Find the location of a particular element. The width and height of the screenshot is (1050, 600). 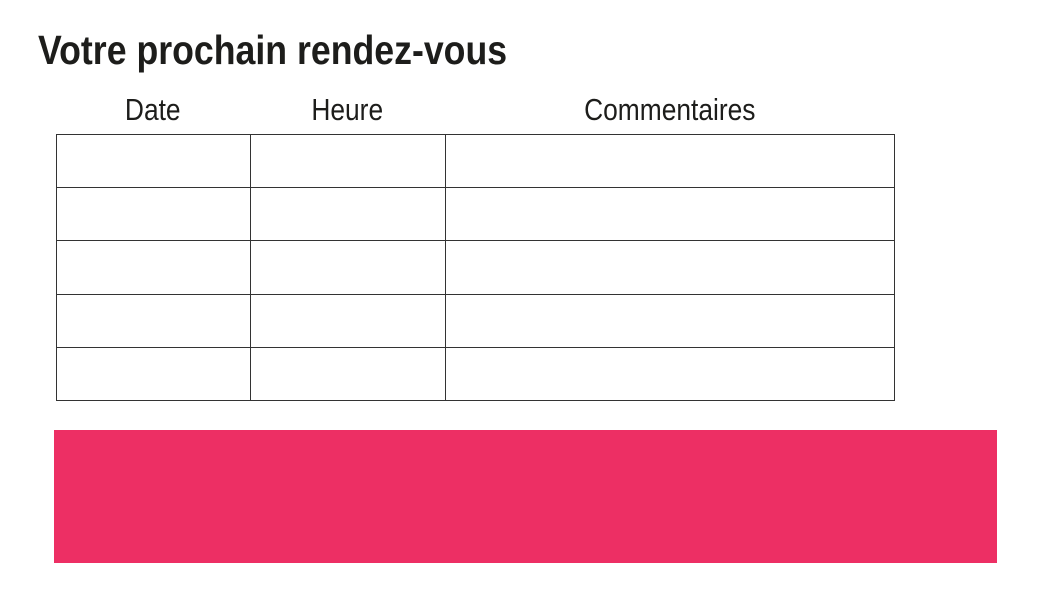

table-header-row: Date Heure Commentaires is located at coordinates (475, 110).